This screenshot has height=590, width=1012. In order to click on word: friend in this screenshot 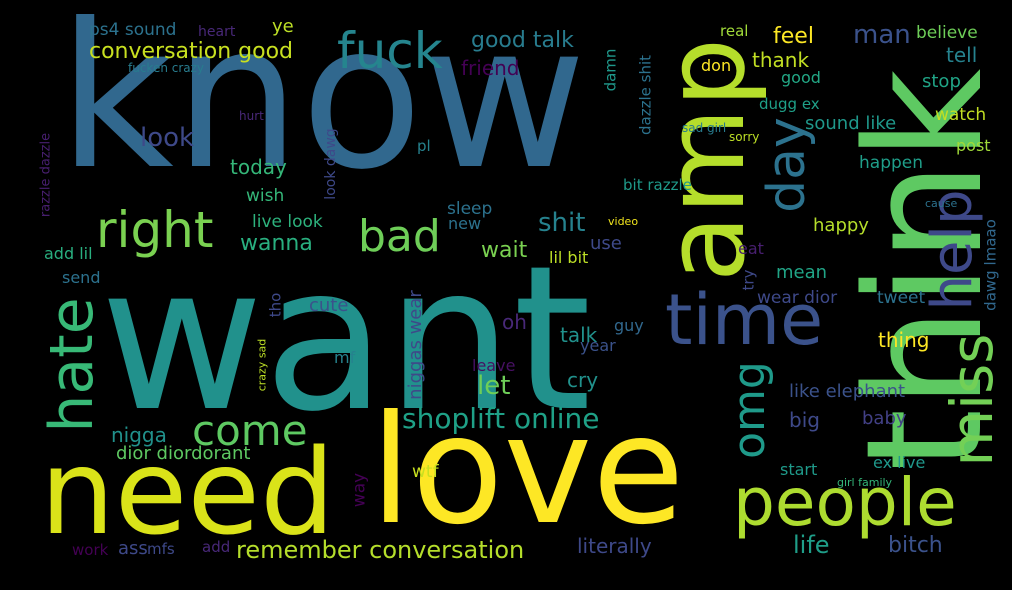, I will do `click(490, 68)`.